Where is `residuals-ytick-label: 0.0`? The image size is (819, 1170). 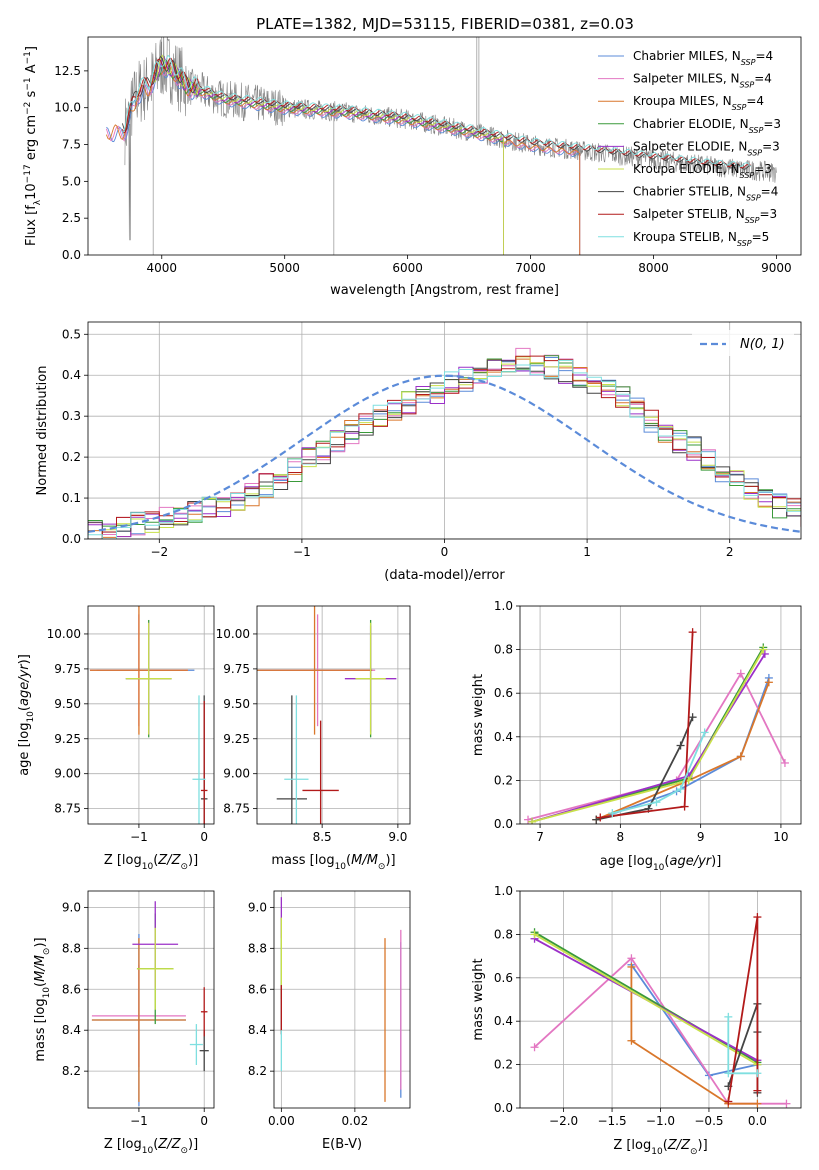
residuals-ytick-label: 0.0 is located at coordinates (71, 539).